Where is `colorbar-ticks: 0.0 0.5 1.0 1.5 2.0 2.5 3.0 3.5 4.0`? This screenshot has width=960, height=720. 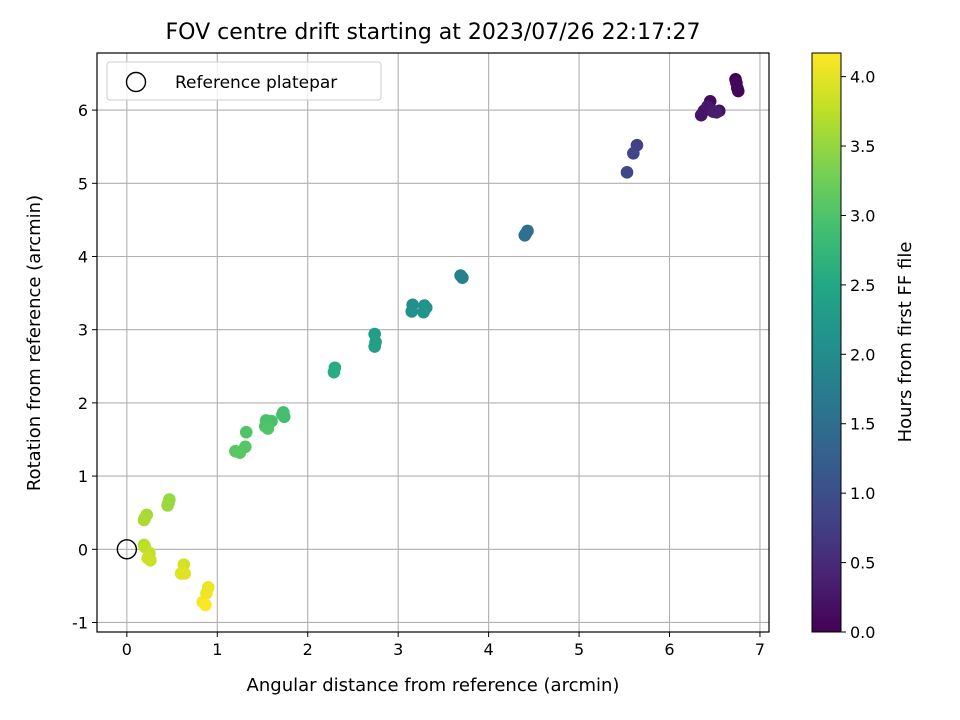 colorbar-ticks: 0.0 0.5 1.0 1.5 2.0 2.5 3.0 3.5 4.0 is located at coordinates (858, 355).